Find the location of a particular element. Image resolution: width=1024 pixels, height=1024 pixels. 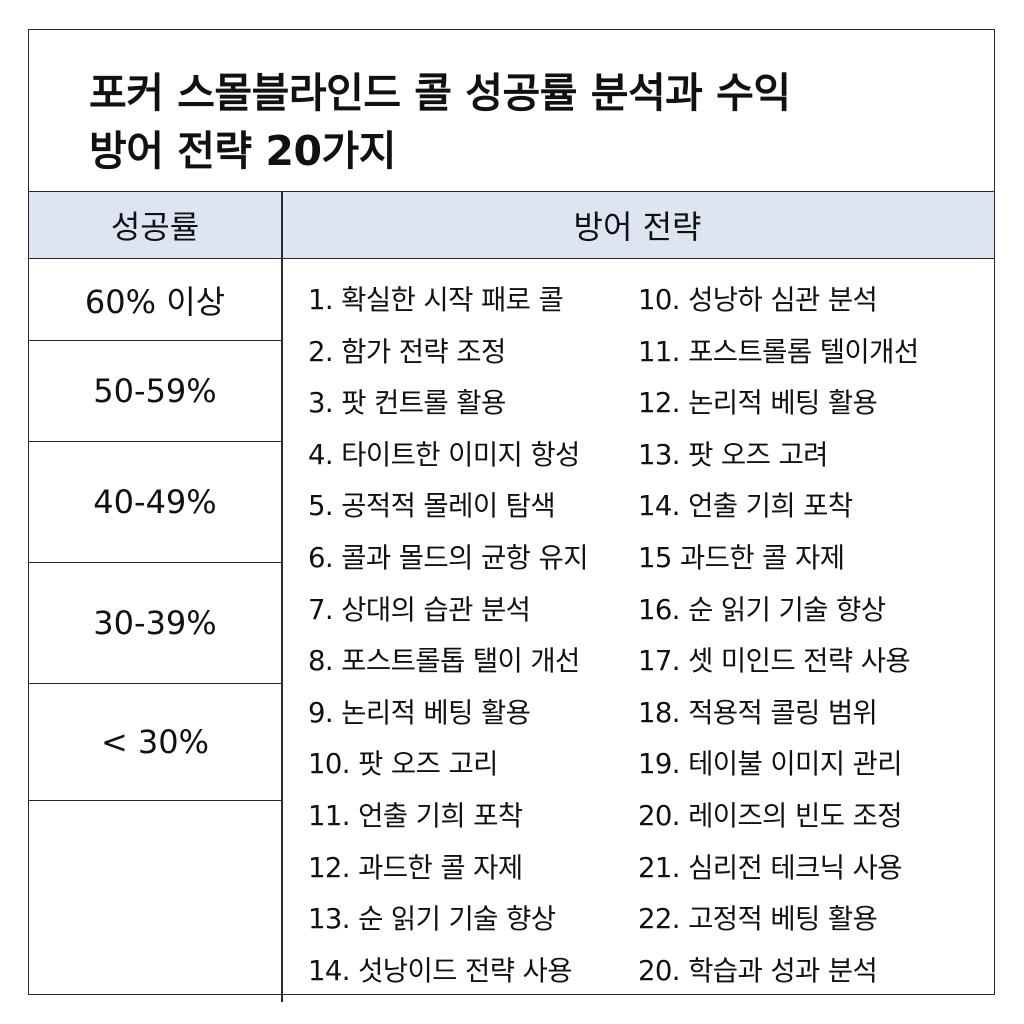

strategy-item: 7. 상대의 습관 분석 is located at coordinates (419, 609).